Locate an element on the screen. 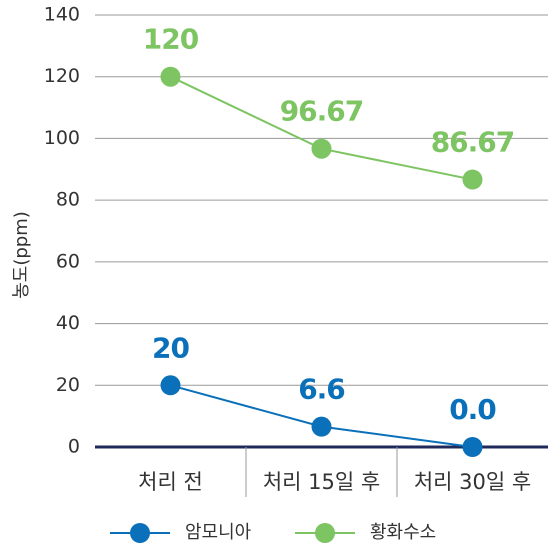  y-tick-label: 100 is located at coordinates (62, 138).